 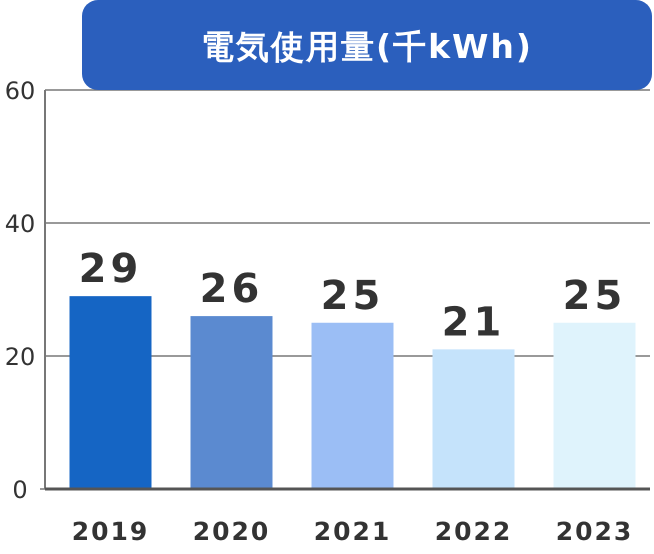 I want to click on x-tick-label: 2020, so click(x=231, y=531).